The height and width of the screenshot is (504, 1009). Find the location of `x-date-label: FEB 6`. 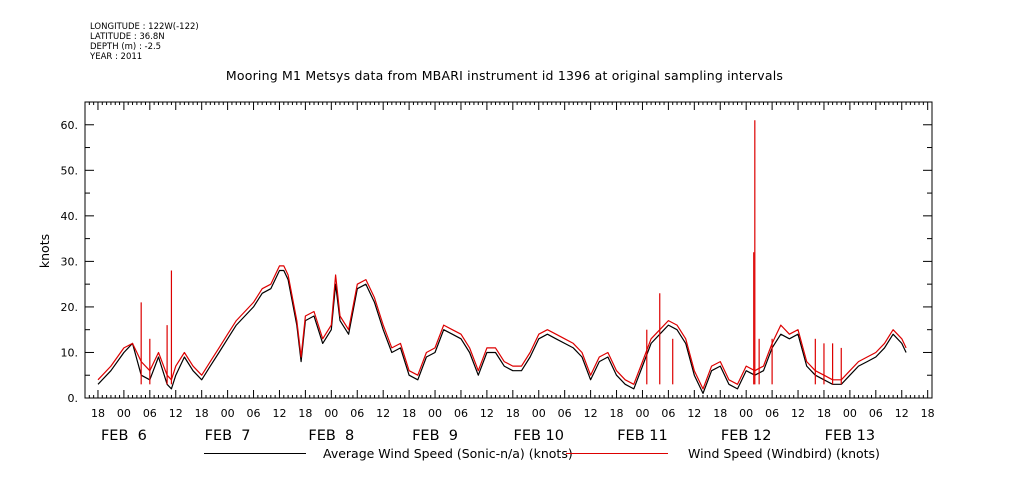

x-date-label: FEB 6 is located at coordinates (124, 436).